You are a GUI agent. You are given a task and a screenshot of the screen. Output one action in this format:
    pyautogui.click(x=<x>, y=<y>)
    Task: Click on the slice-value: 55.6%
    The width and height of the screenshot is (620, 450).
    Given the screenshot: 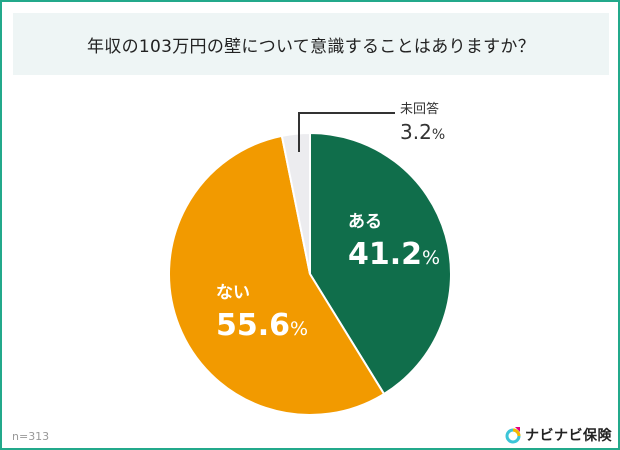 What is the action you would take?
    pyautogui.click(x=262, y=325)
    